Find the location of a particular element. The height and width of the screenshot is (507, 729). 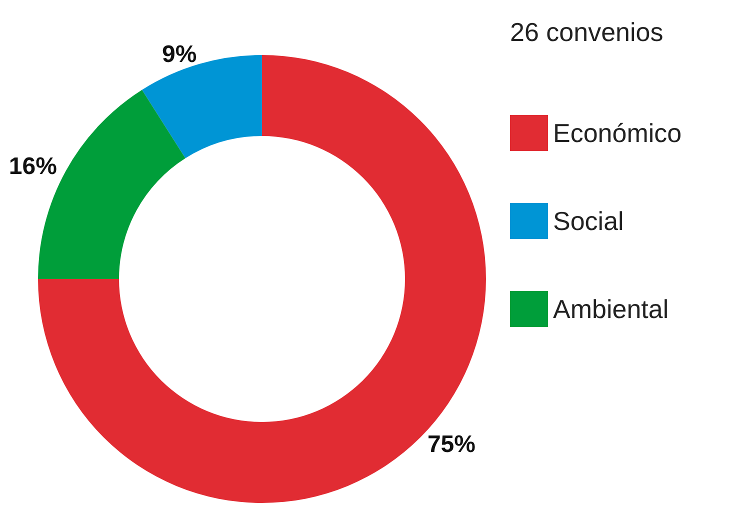

legend-label: Ambiental is located at coordinates (611, 309).